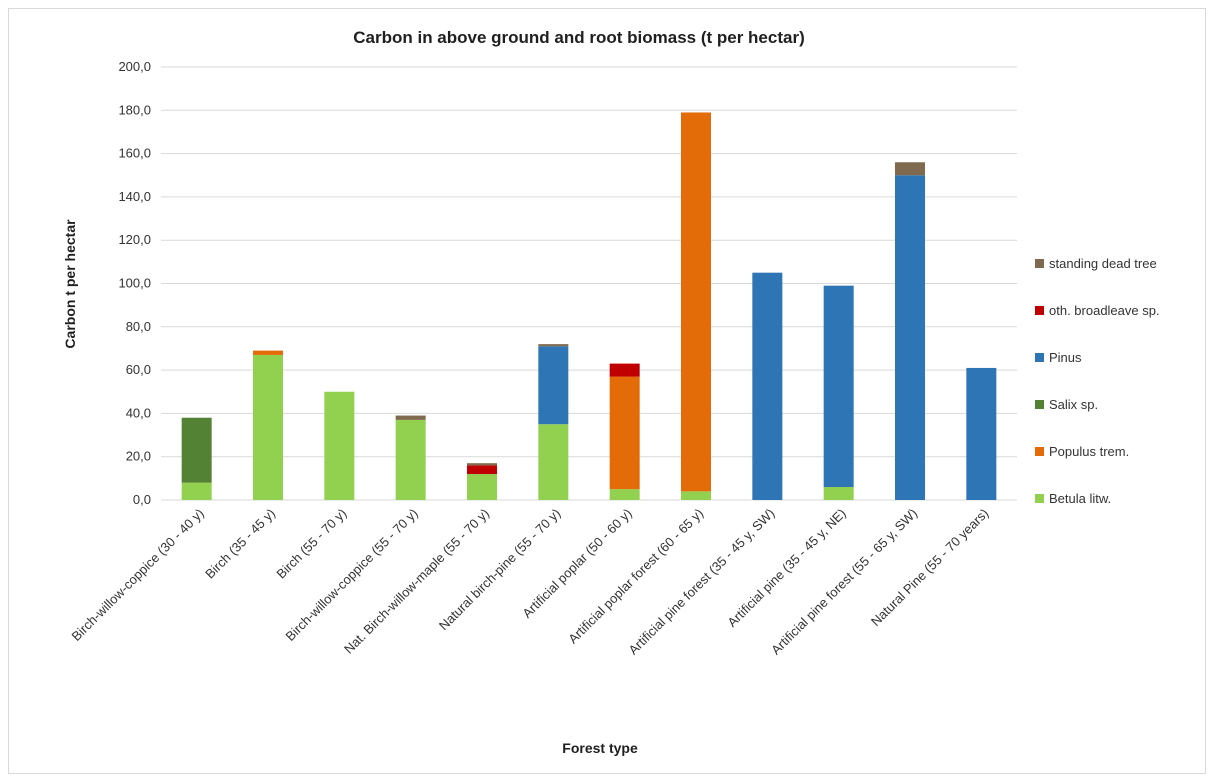 The width and height of the screenshot is (1215, 782). What do you see at coordinates (134, 153) in the screenshot?
I see `y-tick-label: 160,0` at bounding box center [134, 153].